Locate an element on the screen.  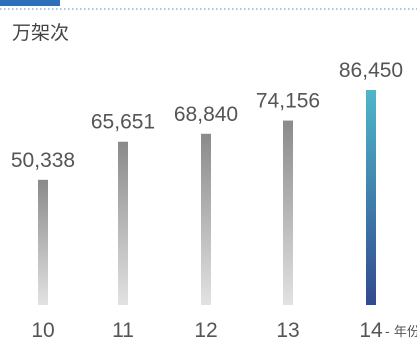
x-axis-suffix: - 年份 is located at coordinates (401, 332).